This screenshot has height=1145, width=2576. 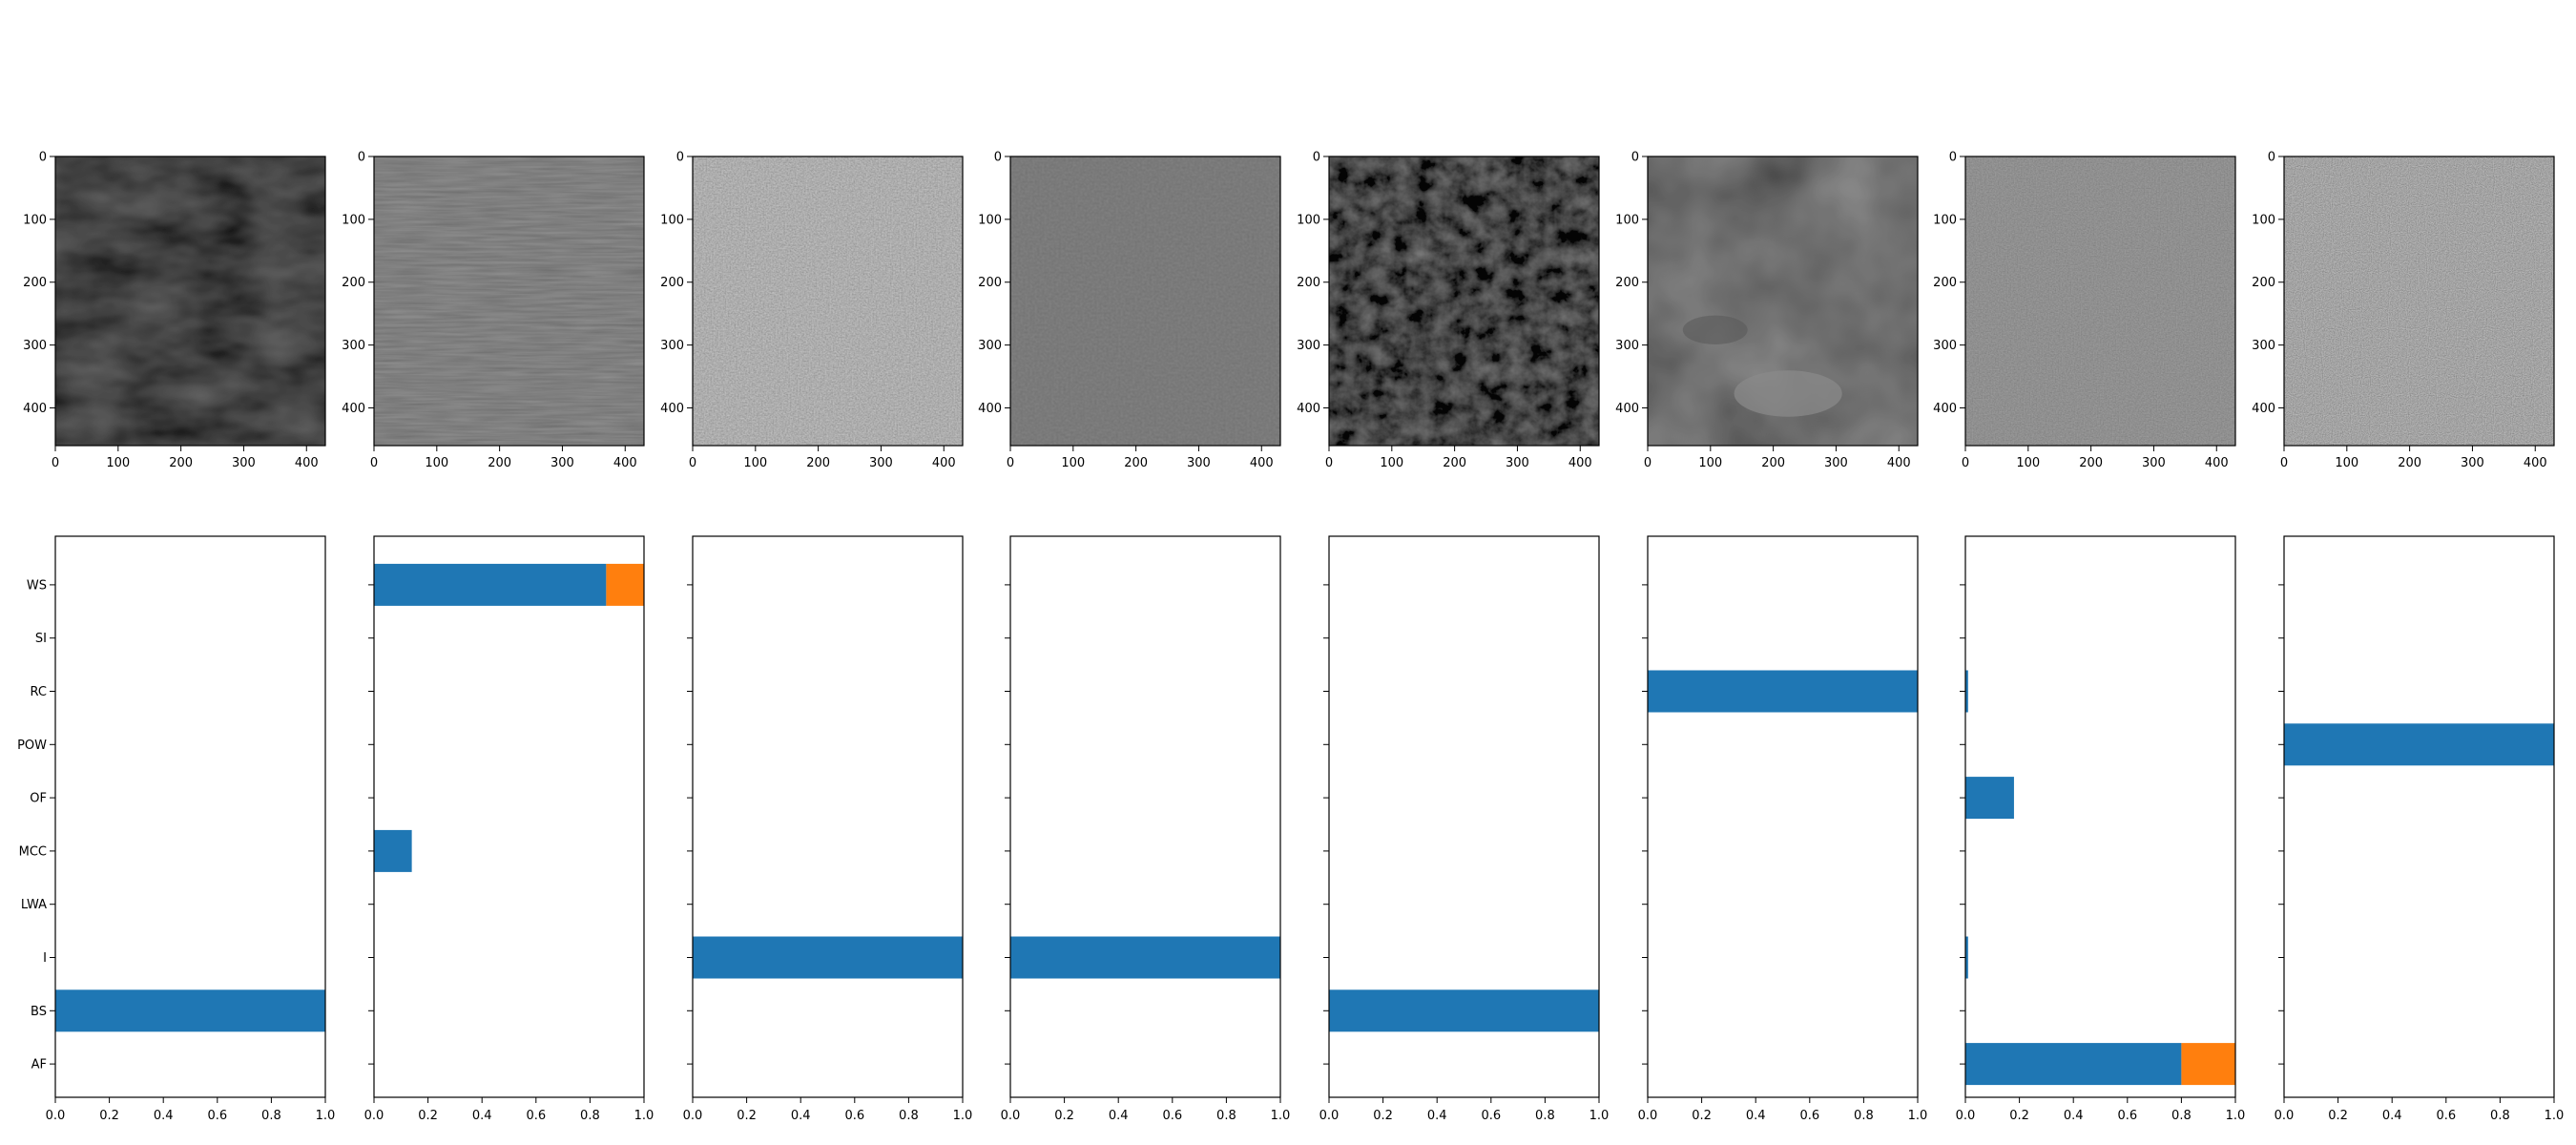 I want to click on image-panel-8: 0 100 200 300 400 0 100 200 300 400, so click(x=2403, y=310).